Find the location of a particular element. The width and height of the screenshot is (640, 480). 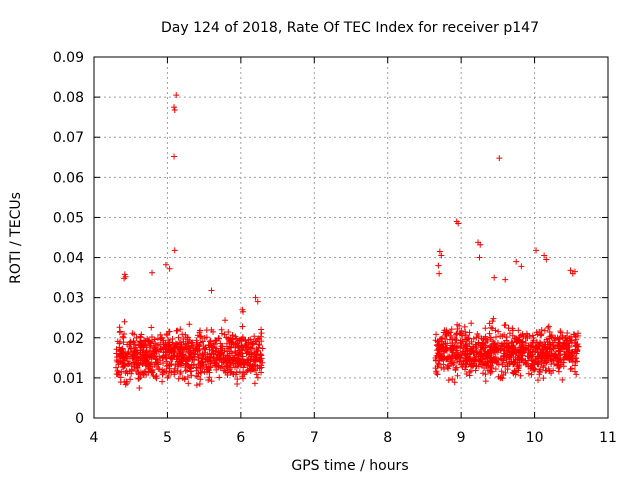

y-tick-label: 0.07 is located at coordinates (68, 138).